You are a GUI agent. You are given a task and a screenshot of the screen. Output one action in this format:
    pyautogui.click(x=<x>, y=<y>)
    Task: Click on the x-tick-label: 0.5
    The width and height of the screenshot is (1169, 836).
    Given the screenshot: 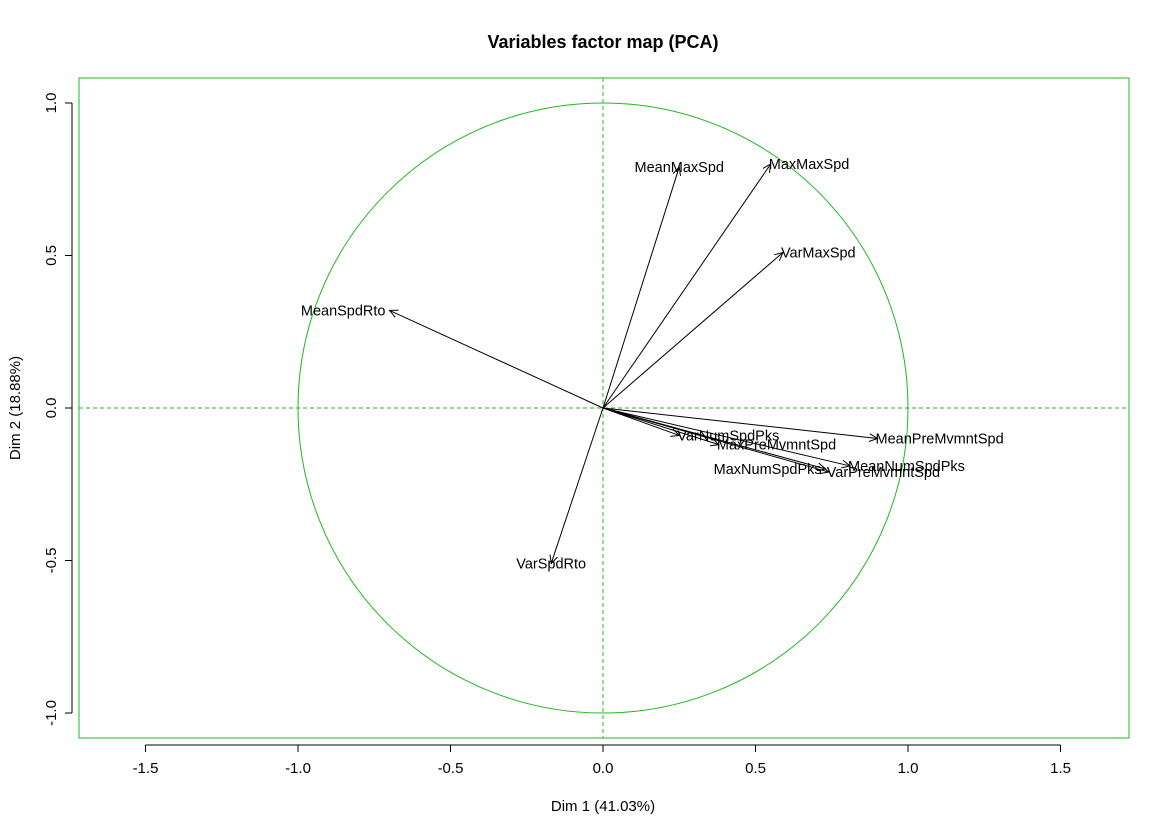 What is the action you would take?
    pyautogui.click(x=755, y=768)
    